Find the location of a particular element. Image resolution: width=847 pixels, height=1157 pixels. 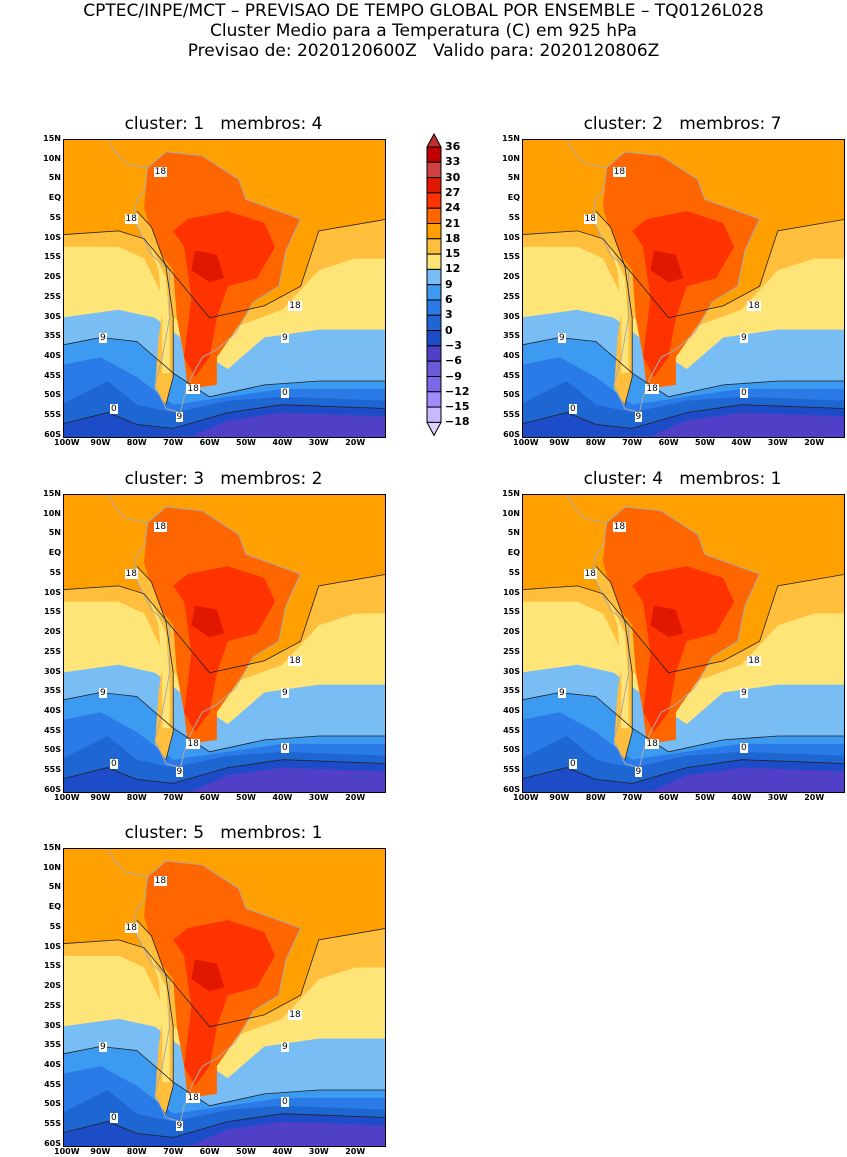

map-panel-5: 18 18 18 9 9 18 0 0 9 is located at coordinates (224, 997).